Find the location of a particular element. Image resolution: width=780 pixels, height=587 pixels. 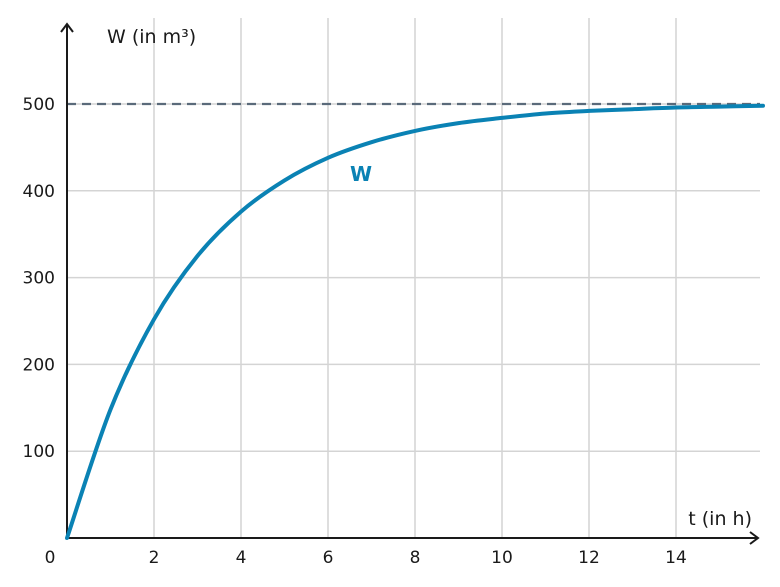

x-tick-label: 12 is located at coordinates (589, 558).